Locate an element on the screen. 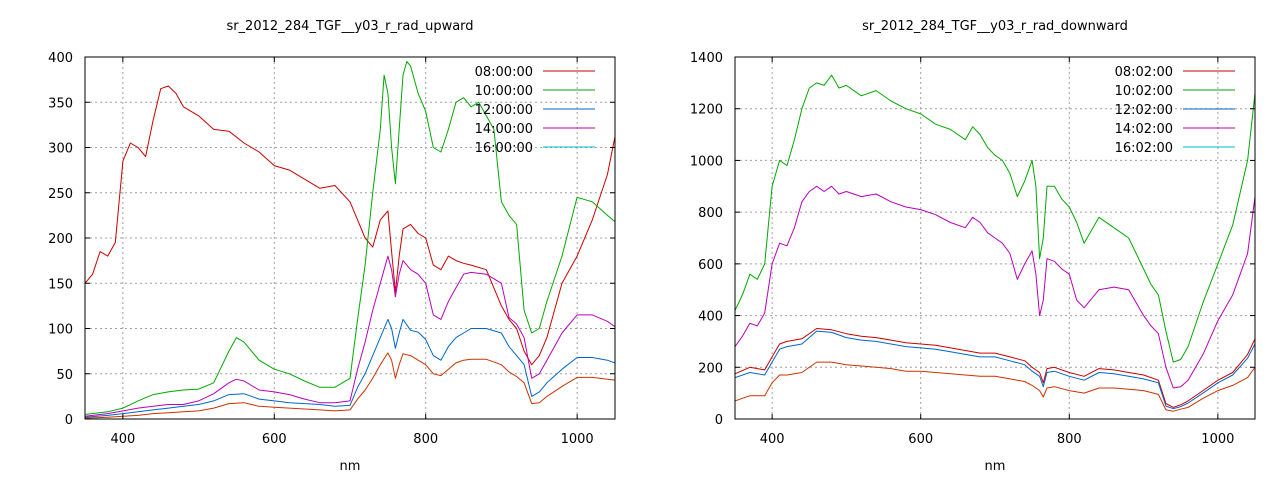 The image size is (1280, 480). legend-label: 10:00:00 is located at coordinates (504, 91).